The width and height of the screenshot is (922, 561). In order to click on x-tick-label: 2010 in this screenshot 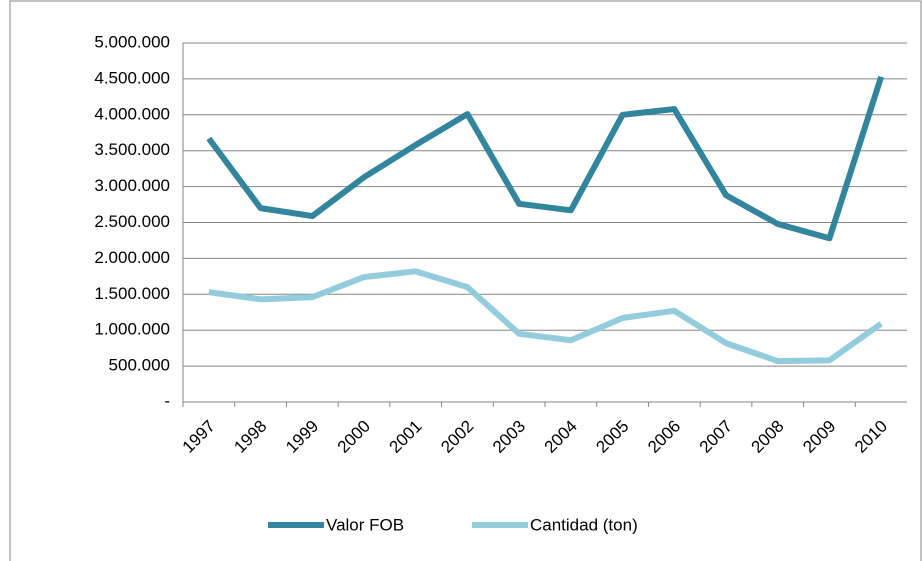, I will do `click(871, 437)`.